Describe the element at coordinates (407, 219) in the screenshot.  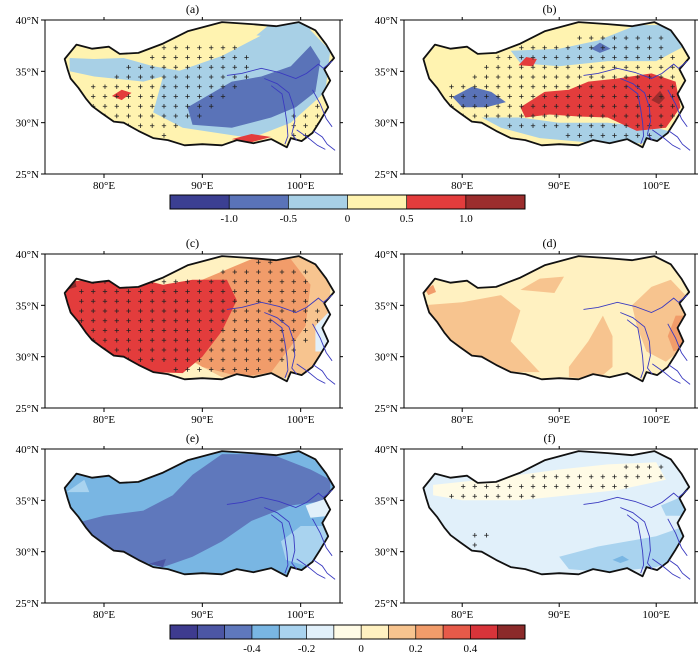
I see `colorbar-tick-label: 0.5` at that location.